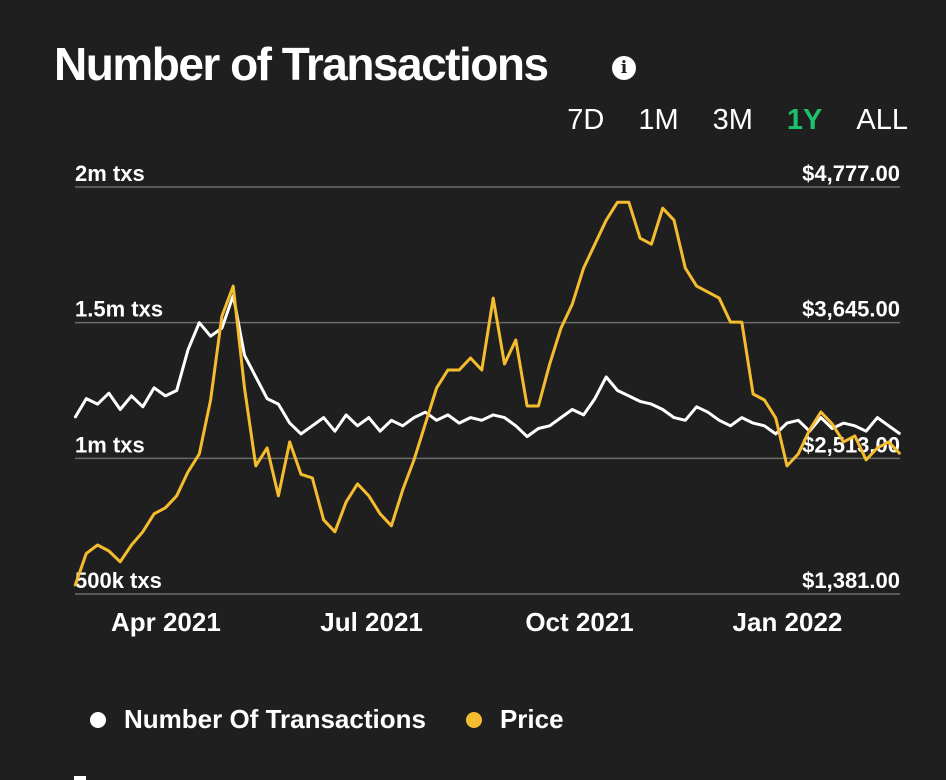  I want to click on y-left-tick-label: 1.5m txs, so click(119, 309).